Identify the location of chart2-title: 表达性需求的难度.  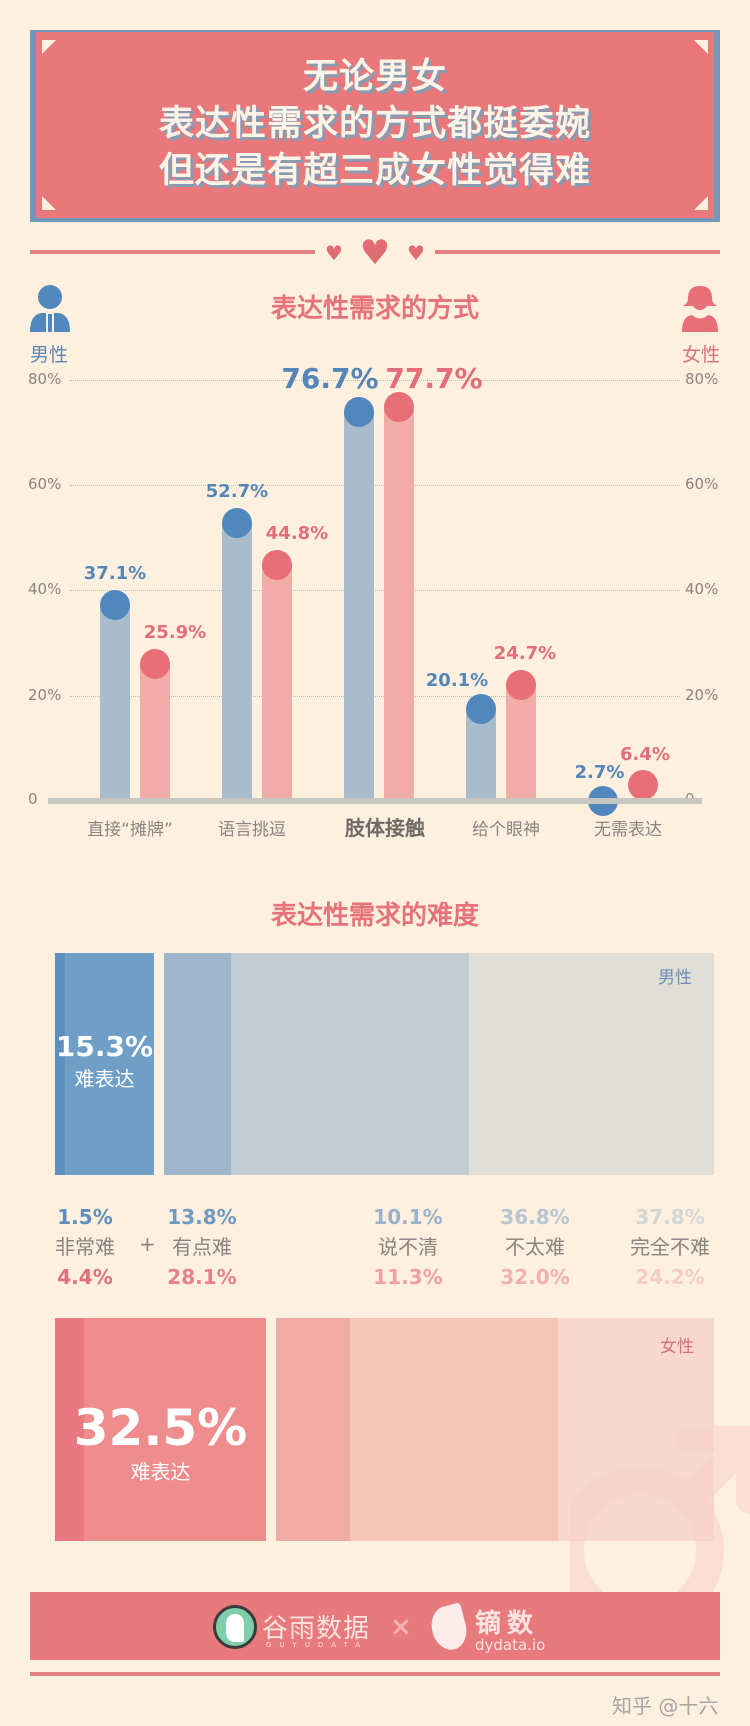
(374, 916).